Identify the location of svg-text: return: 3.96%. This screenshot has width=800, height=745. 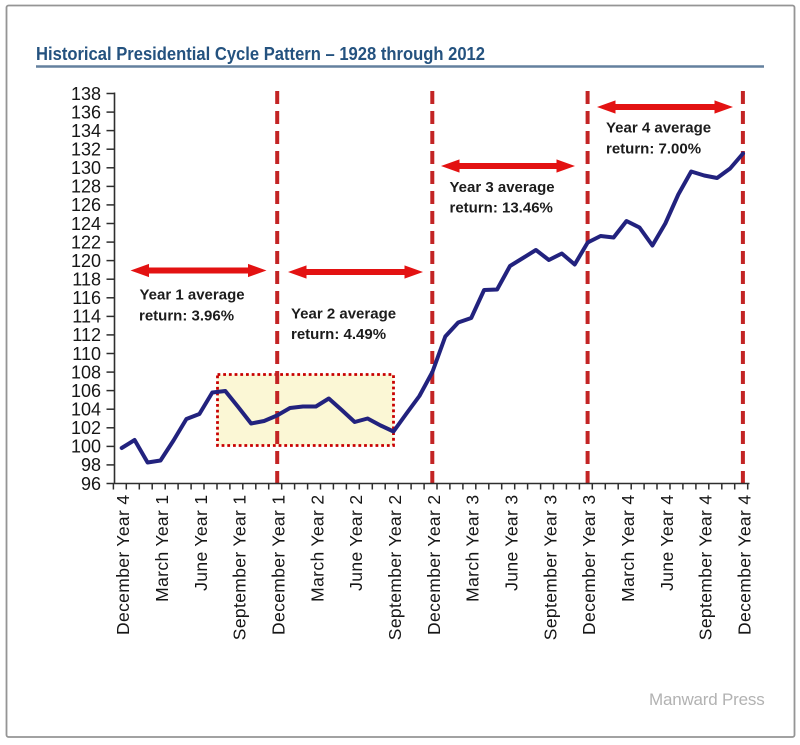
(186, 316).